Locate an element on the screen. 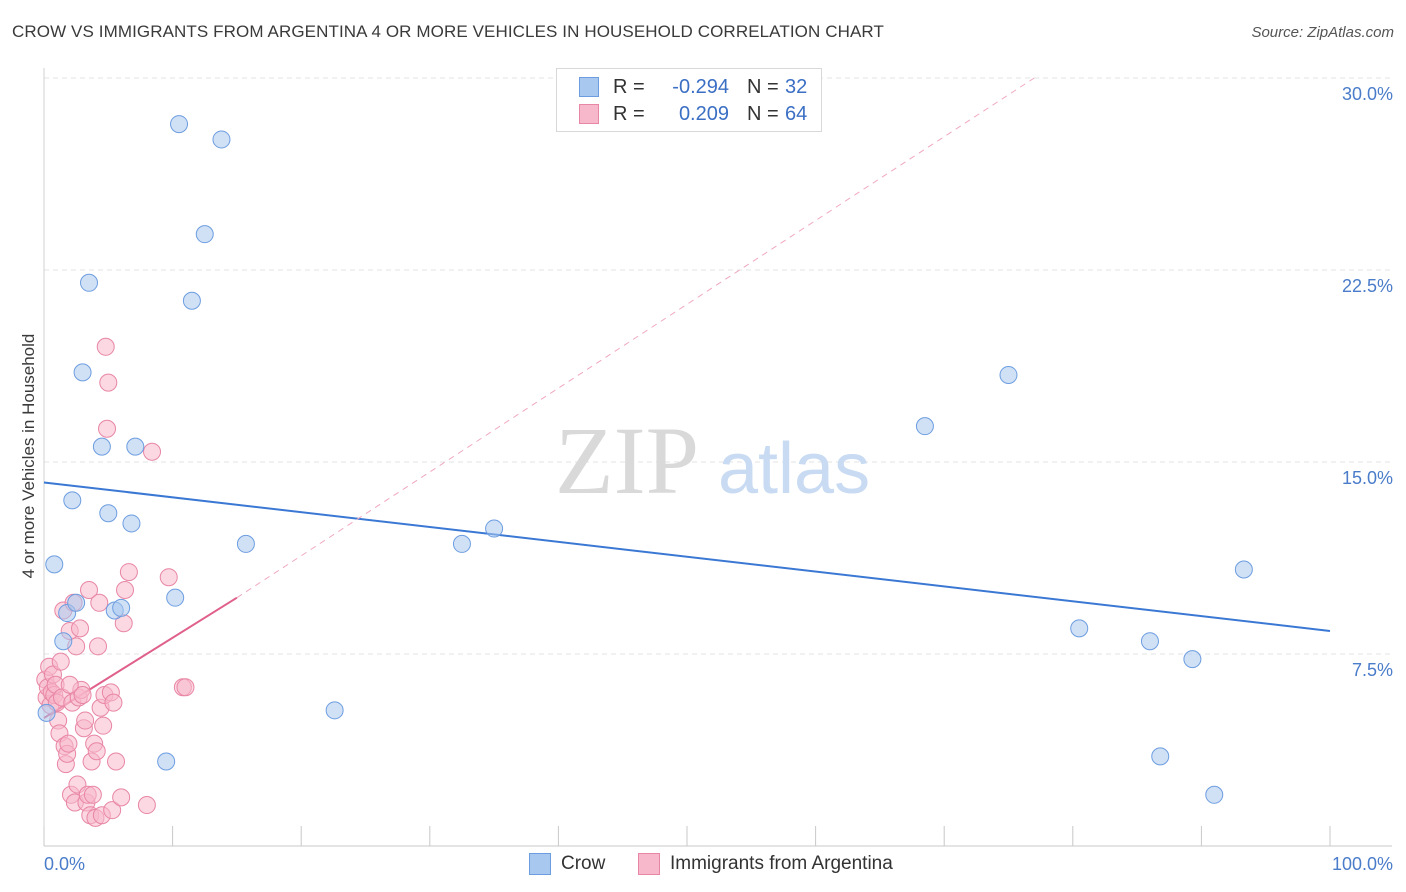 This screenshot has width=1406, height=892. x-tick-label-max: 100.0% is located at coordinates (1362, 864).